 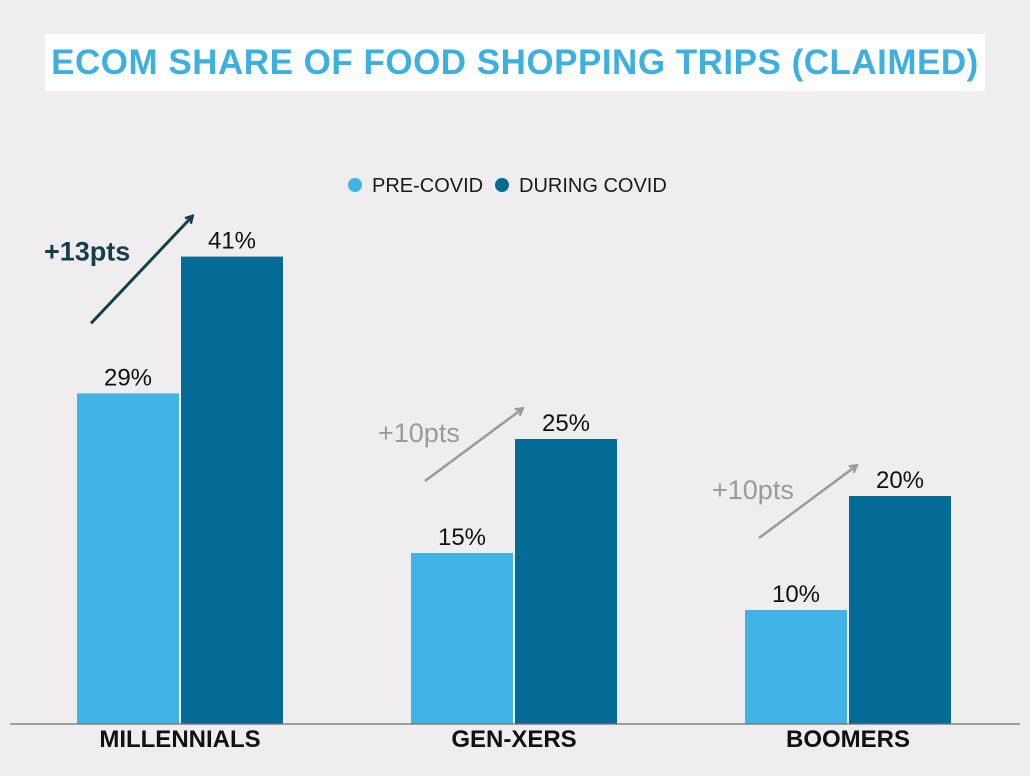 I want to click on x-axis-tick-labels: MILLENNIALS GEN-XERS BOOMERS, so click(x=504, y=739).